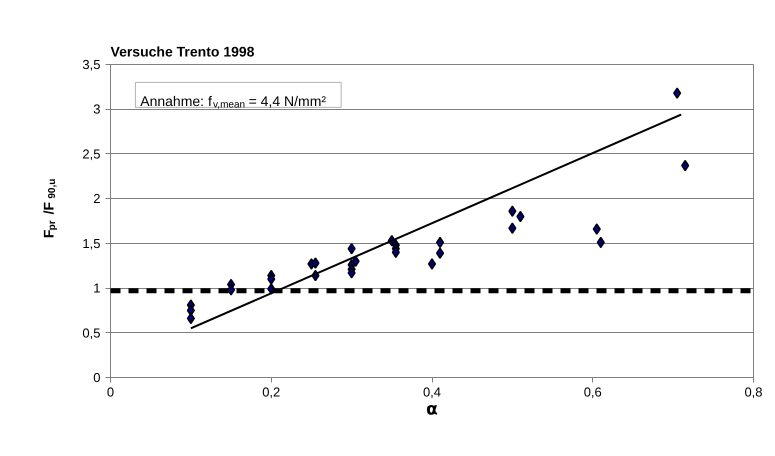 The height and width of the screenshot is (456, 775). What do you see at coordinates (110, 392) in the screenshot?
I see `x-tick-label: 0` at bounding box center [110, 392].